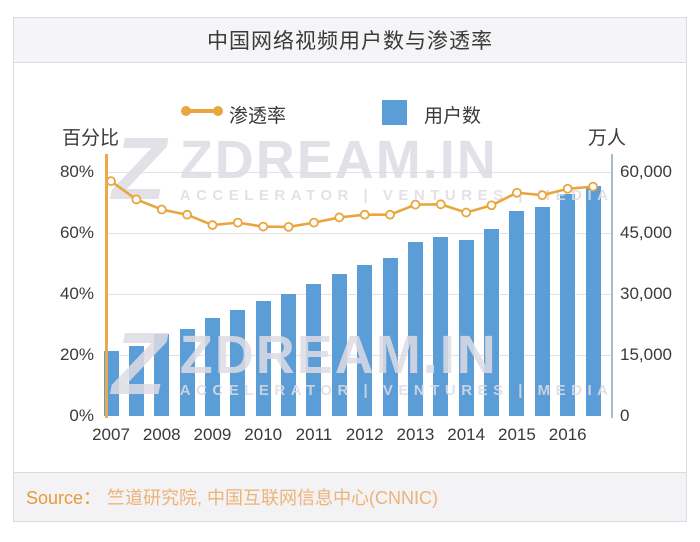 The width and height of the screenshot is (700, 542). I want to click on legend-bar-swatch-icon, so click(394, 112).